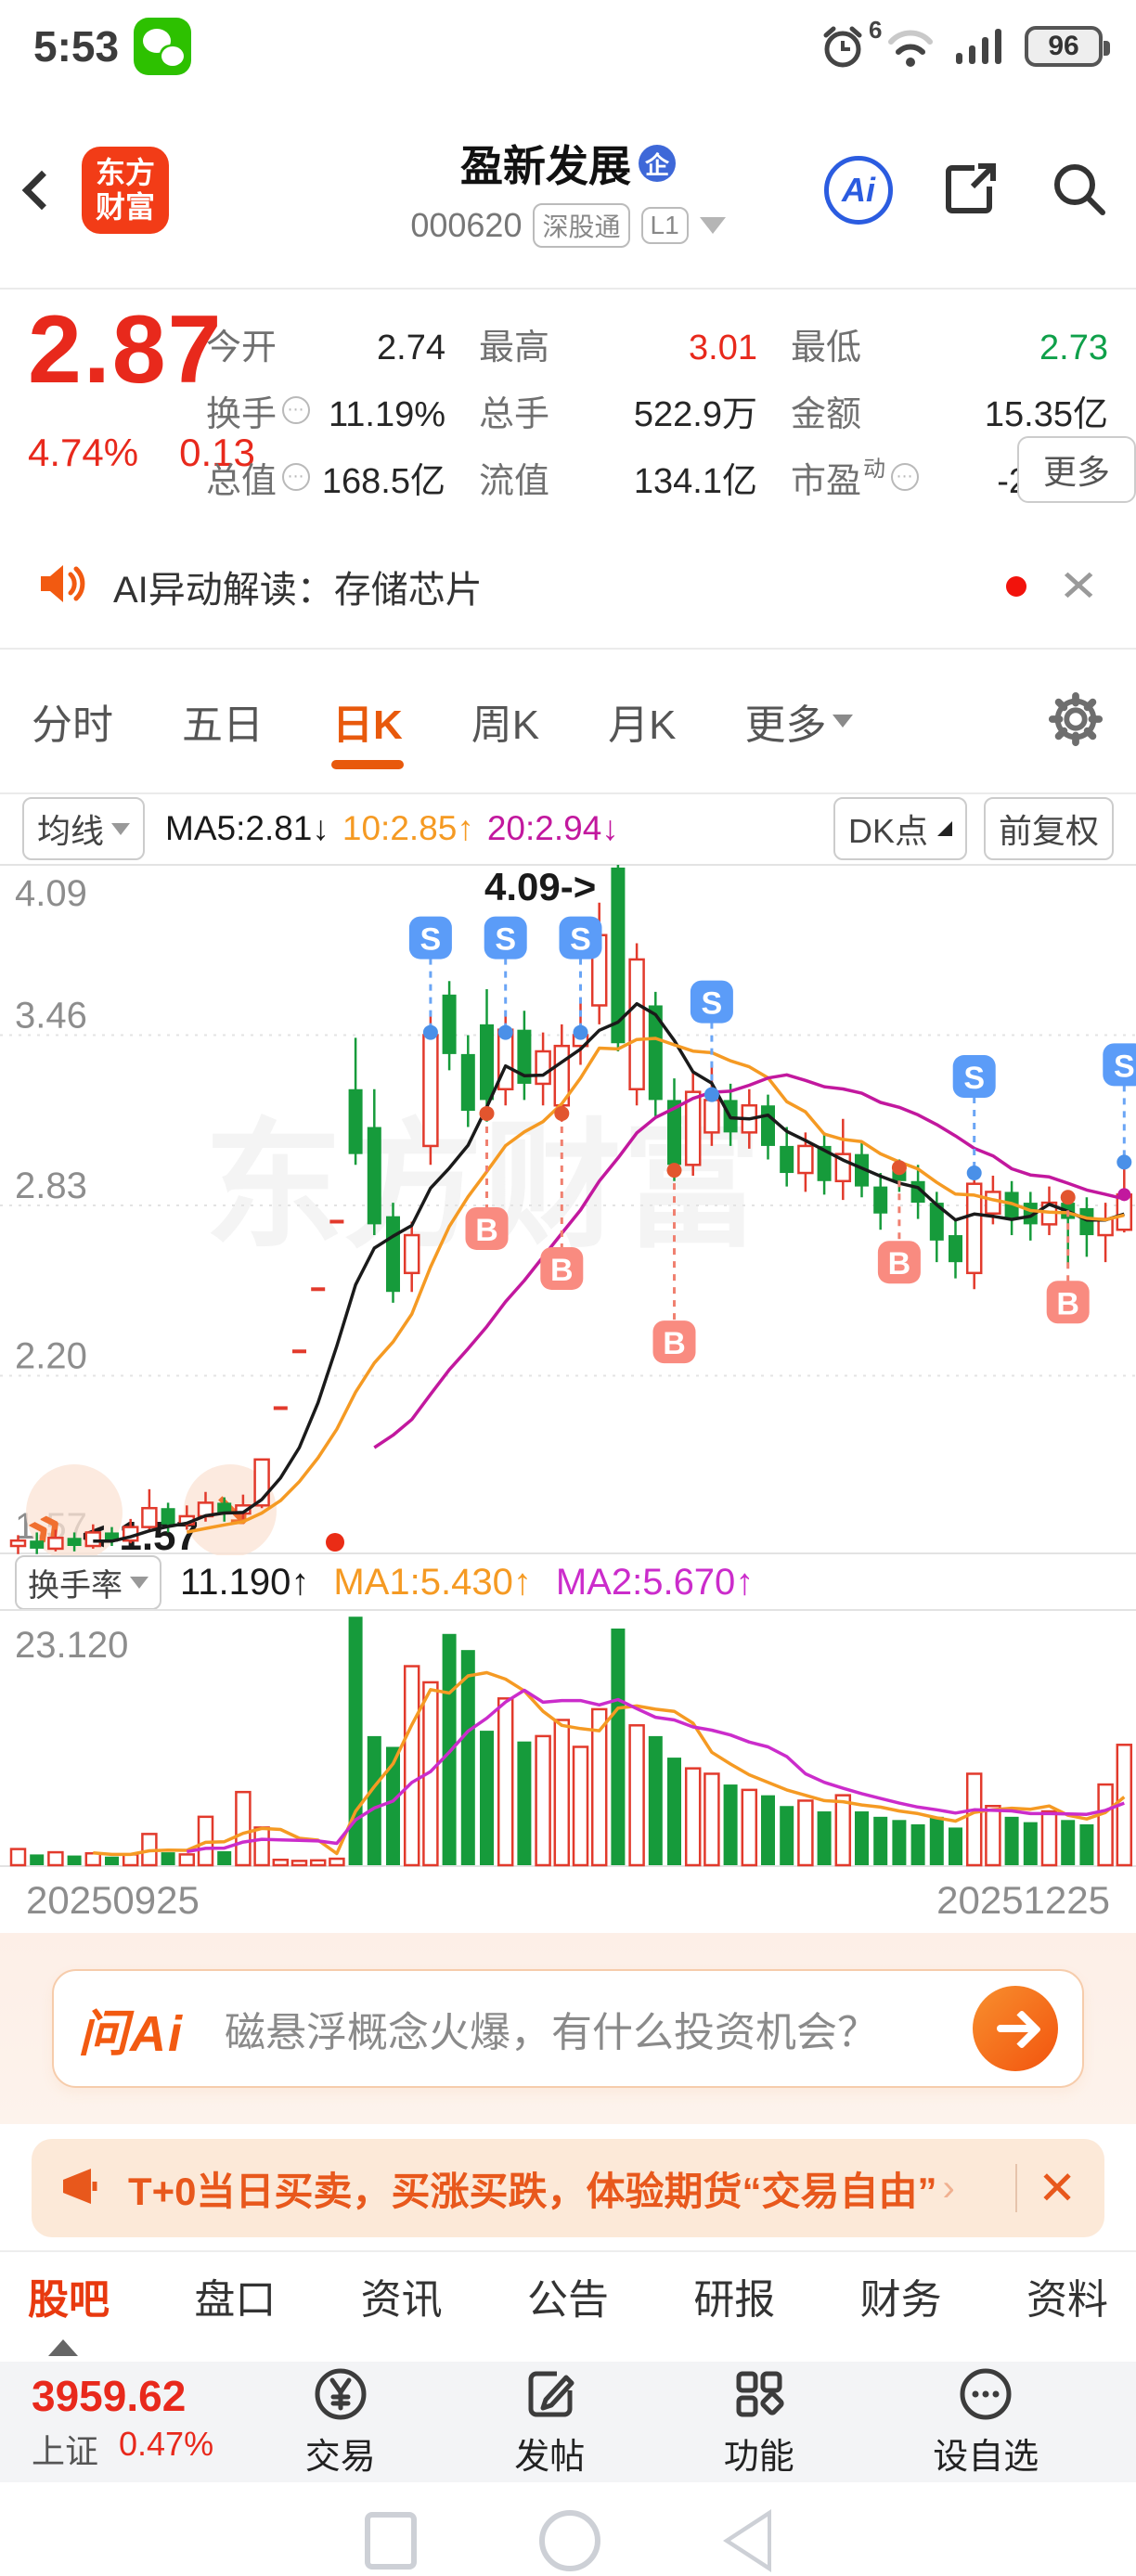  I want to click on alarm-icon, so click(843, 46).